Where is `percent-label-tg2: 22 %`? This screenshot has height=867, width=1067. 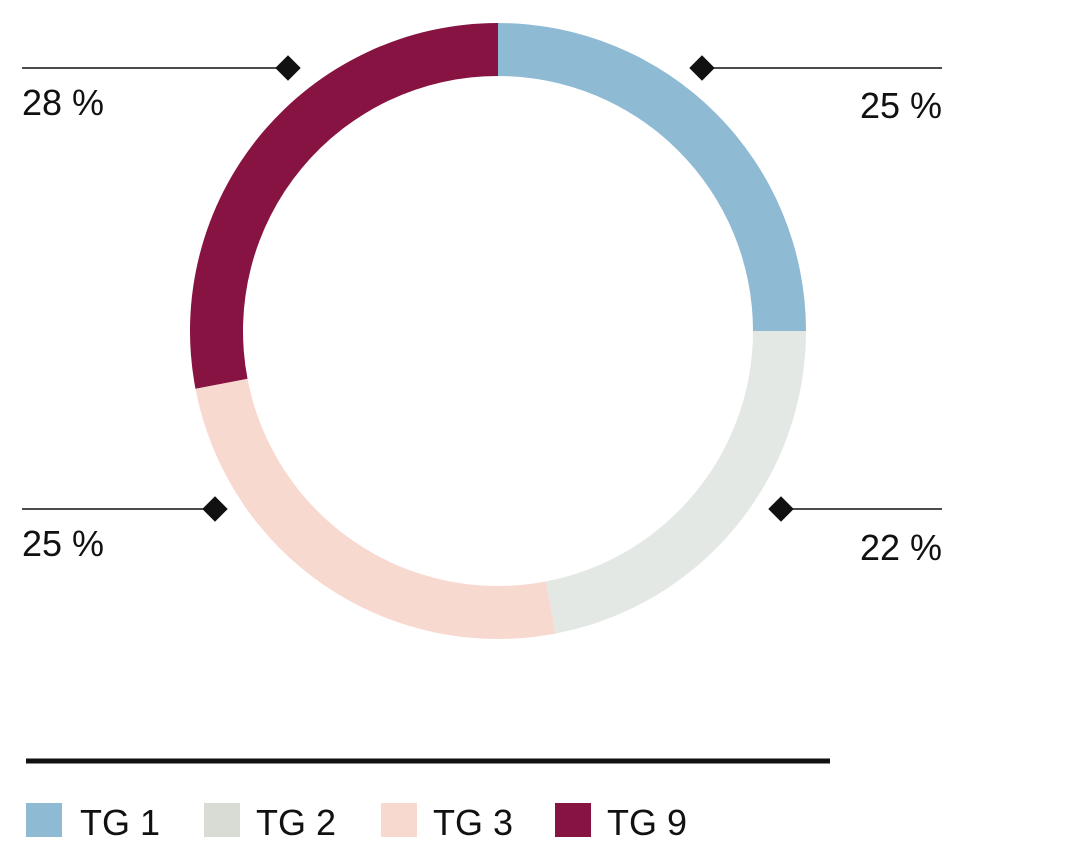 percent-label-tg2: 22 % is located at coordinates (901, 547).